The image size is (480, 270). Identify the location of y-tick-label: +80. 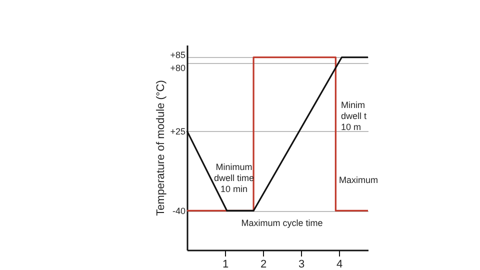
(178, 67).